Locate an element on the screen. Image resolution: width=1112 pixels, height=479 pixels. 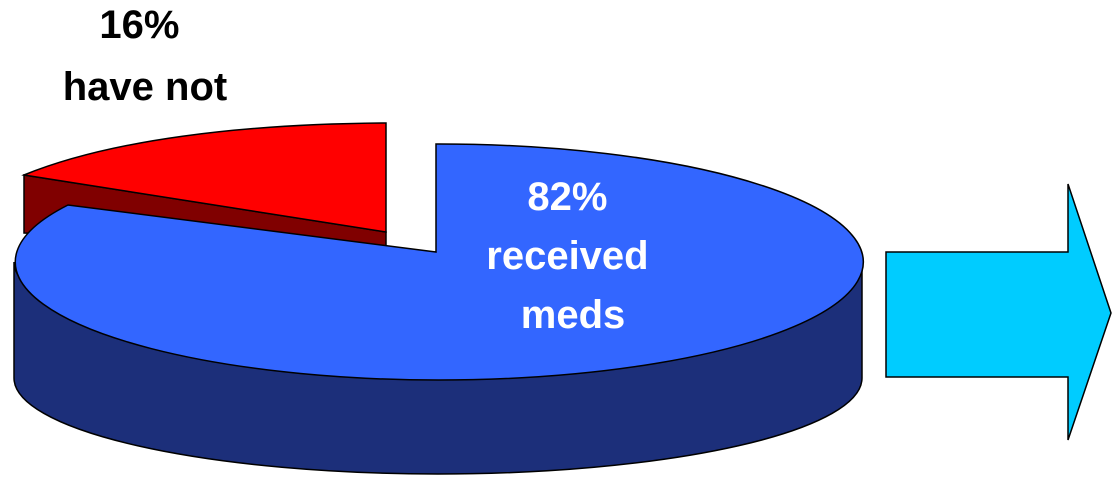
label-have-not: 16% have not is located at coordinates (145, 56).